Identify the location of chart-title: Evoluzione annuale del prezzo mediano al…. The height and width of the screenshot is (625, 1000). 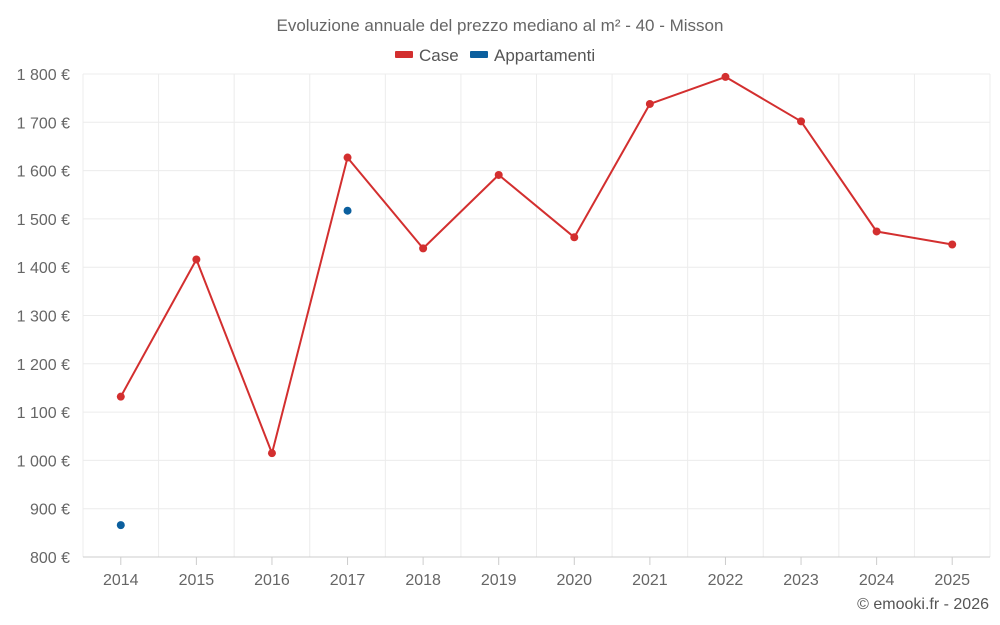
(500, 25).